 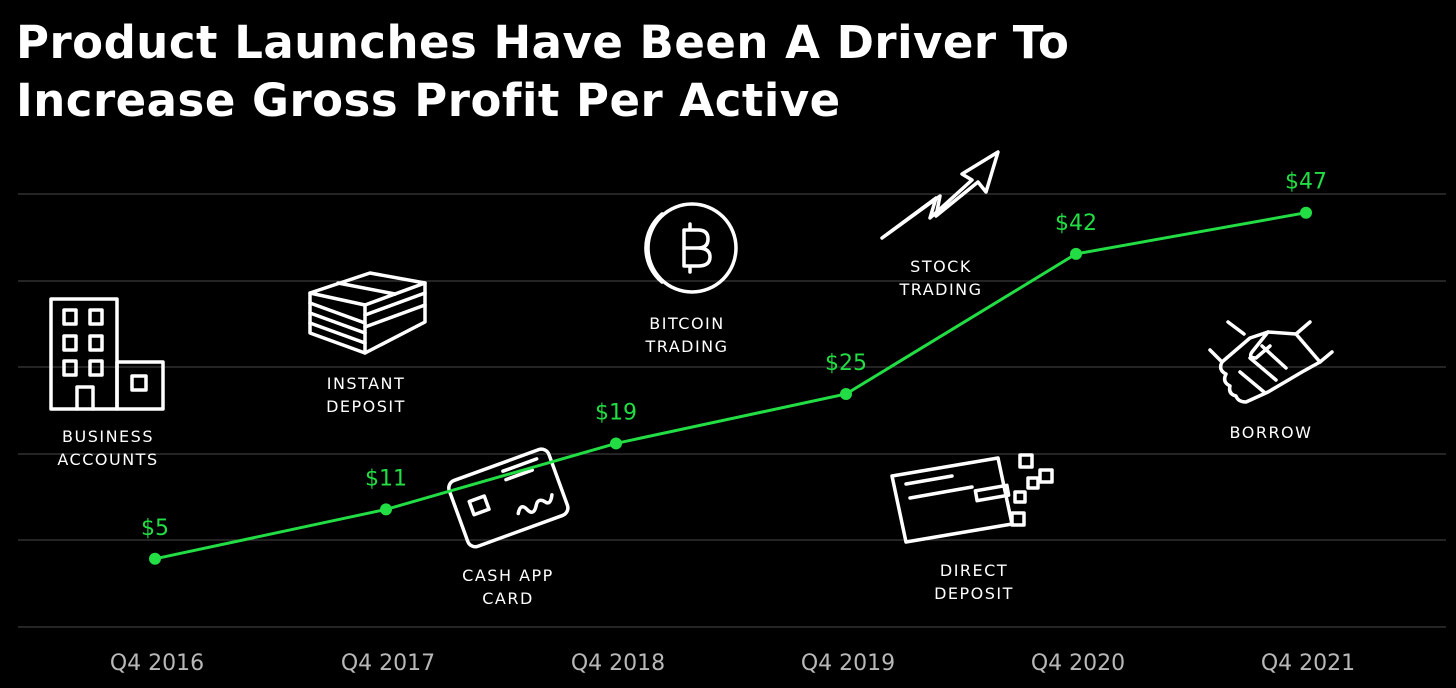 What do you see at coordinates (508, 498) in the screenshot?
I see `debit-card-icon` at bounding box center [508, 498].